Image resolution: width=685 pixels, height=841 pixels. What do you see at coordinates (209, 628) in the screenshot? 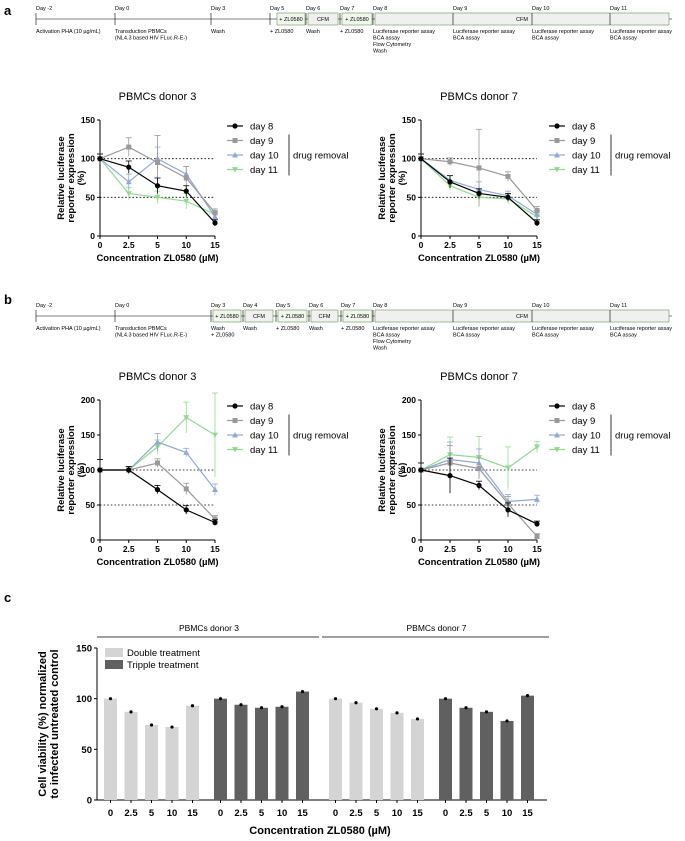
I see `group-label: PBMCs donor 3` at bounding box center [209, 628].